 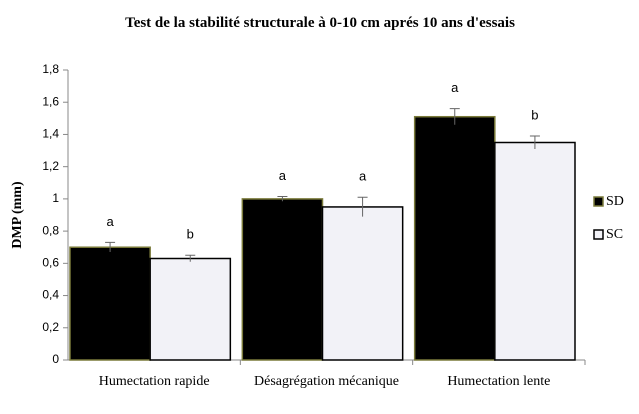 I want to click on x-tick-label: Humectation rapide, so click(x=154, y=381).